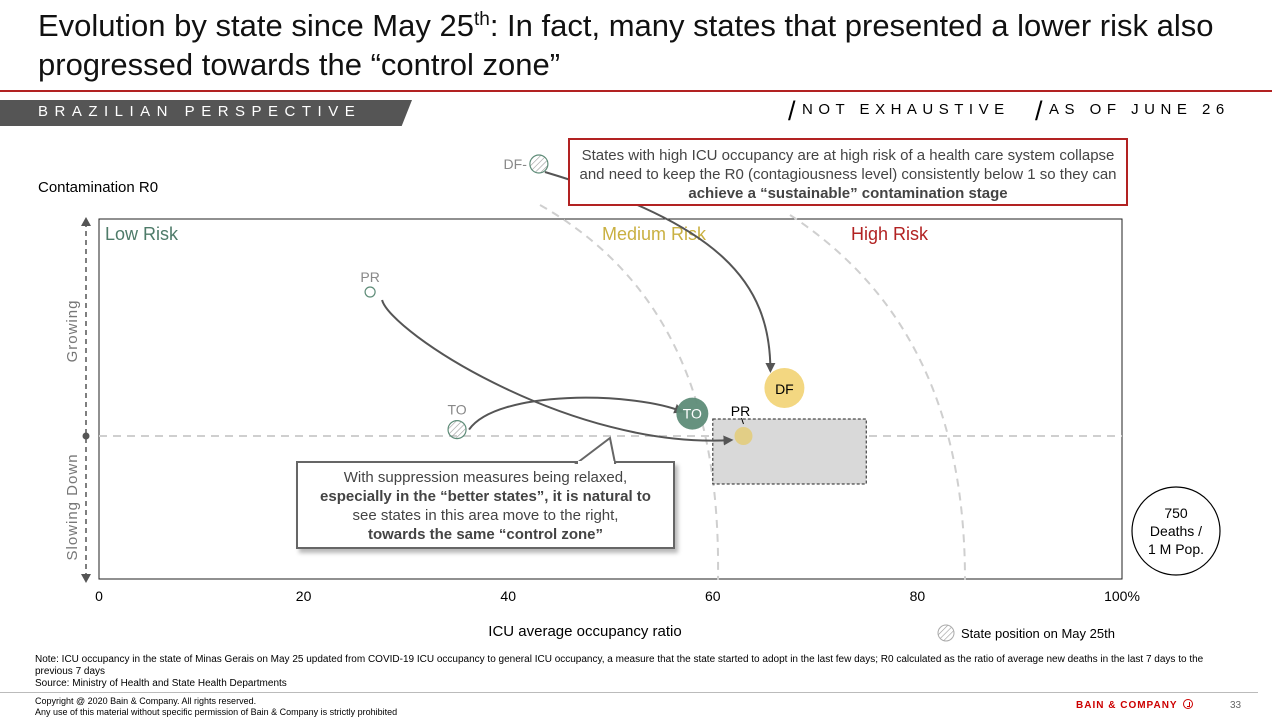  I want to click on x-tick-labels: 0 20 40 60 80 100%, so click(617, 596).